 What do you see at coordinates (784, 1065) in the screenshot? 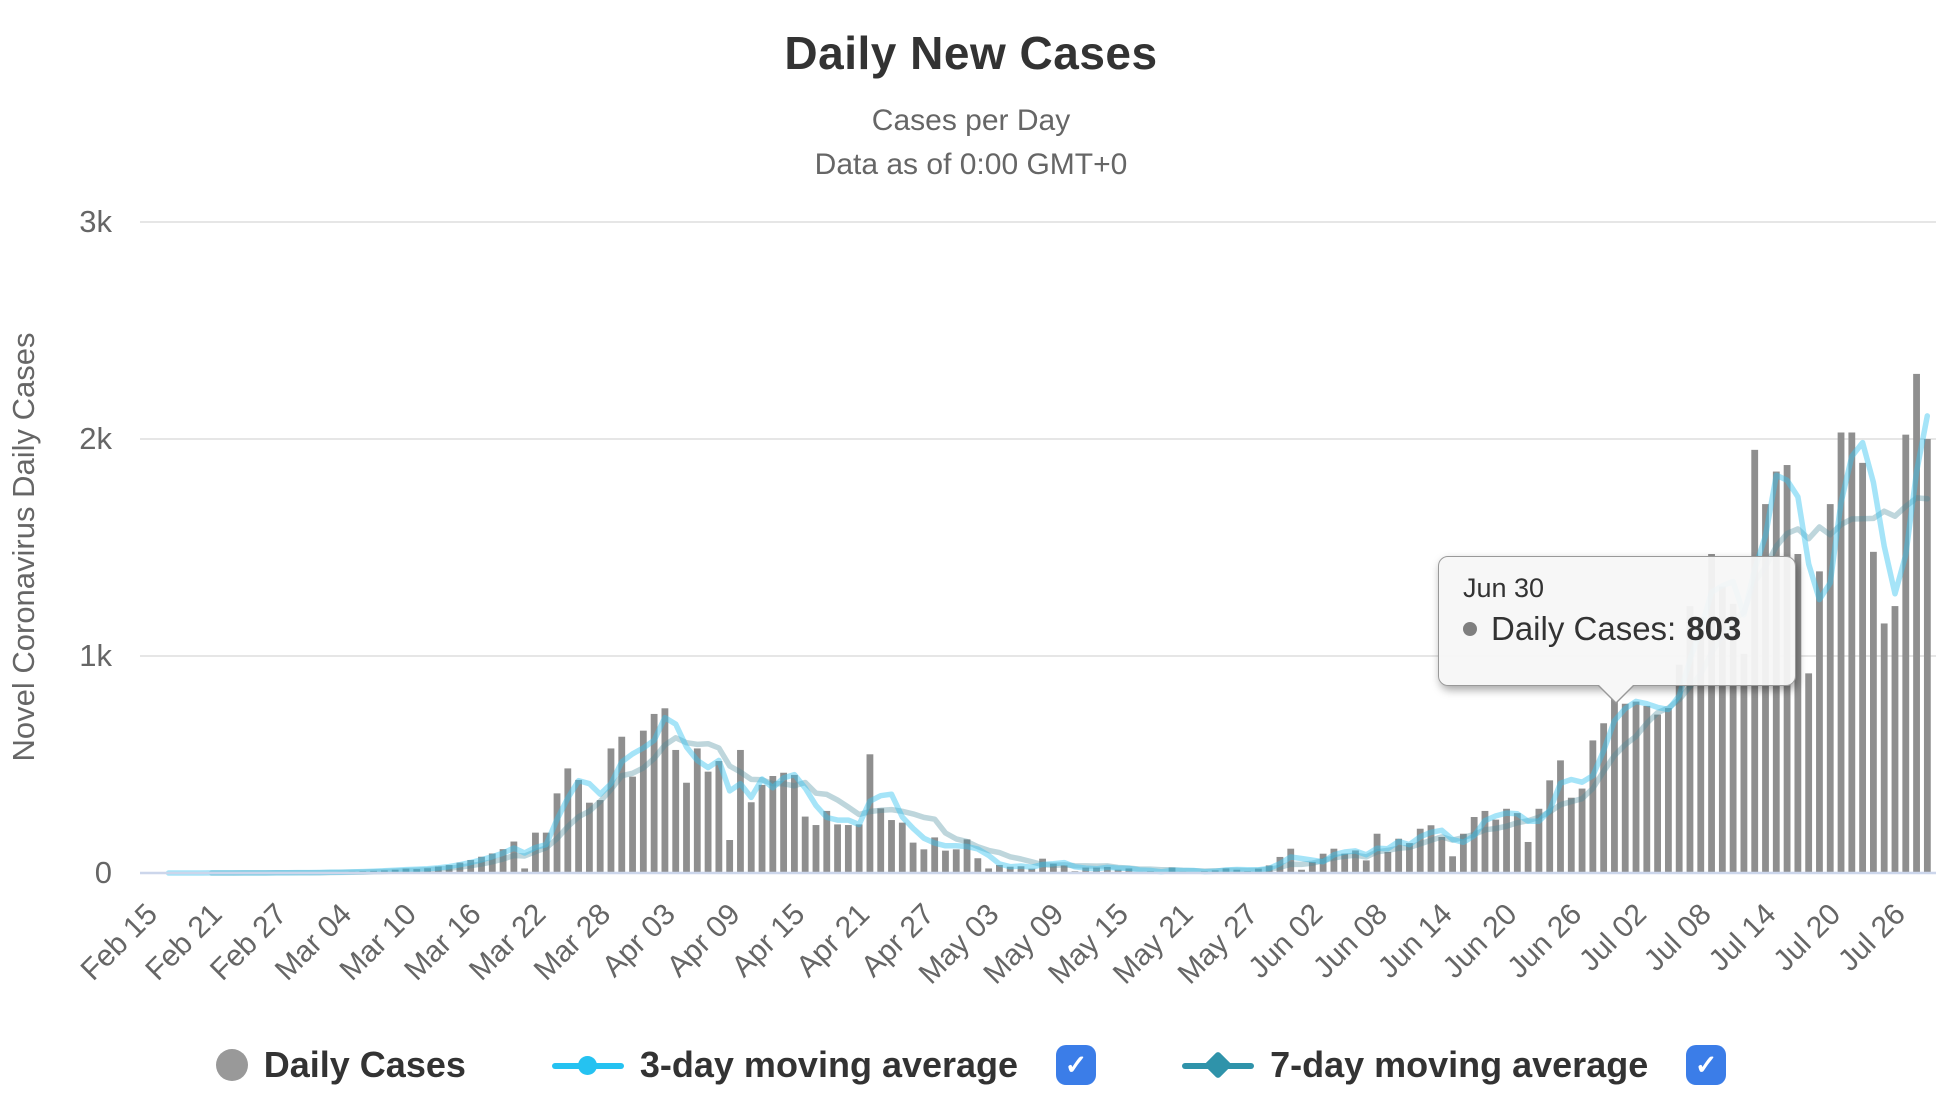
I see `legend-item-3-day-moving-average: 3-day moving average` at bounding box center [784, 1065].